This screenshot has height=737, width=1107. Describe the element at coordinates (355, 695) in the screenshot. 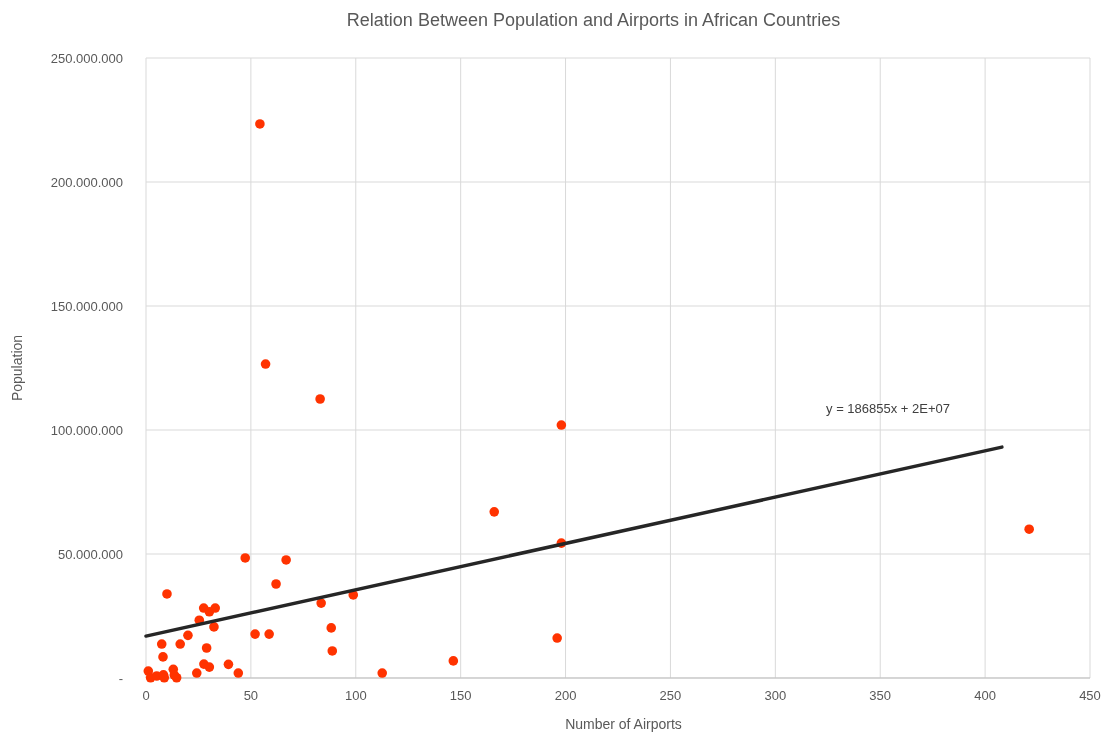

I see `x-tick-label: 100` at that location.